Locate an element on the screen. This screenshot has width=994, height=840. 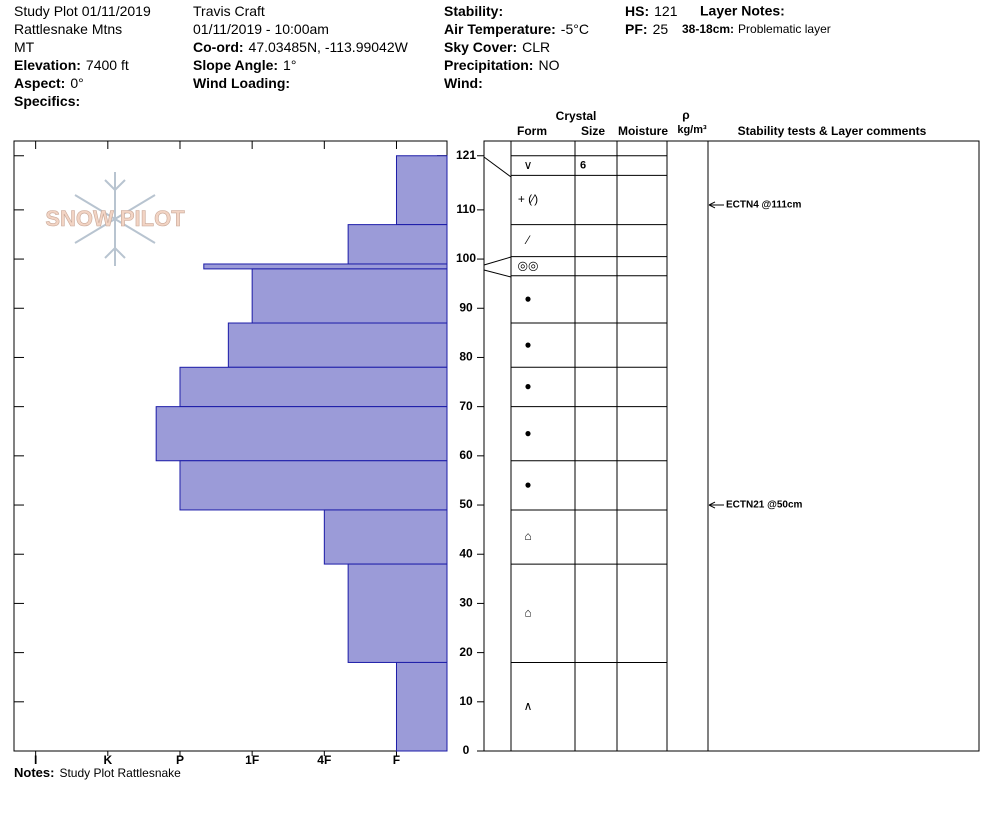
logo is located at coordinates (115, 219).